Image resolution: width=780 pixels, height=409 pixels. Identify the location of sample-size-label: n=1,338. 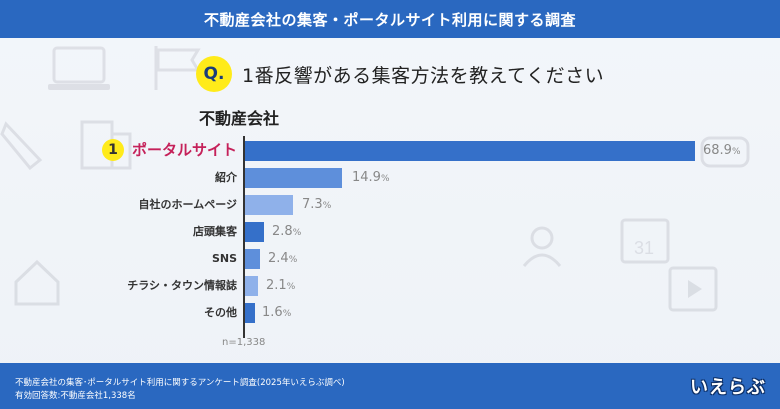
(244, 342).